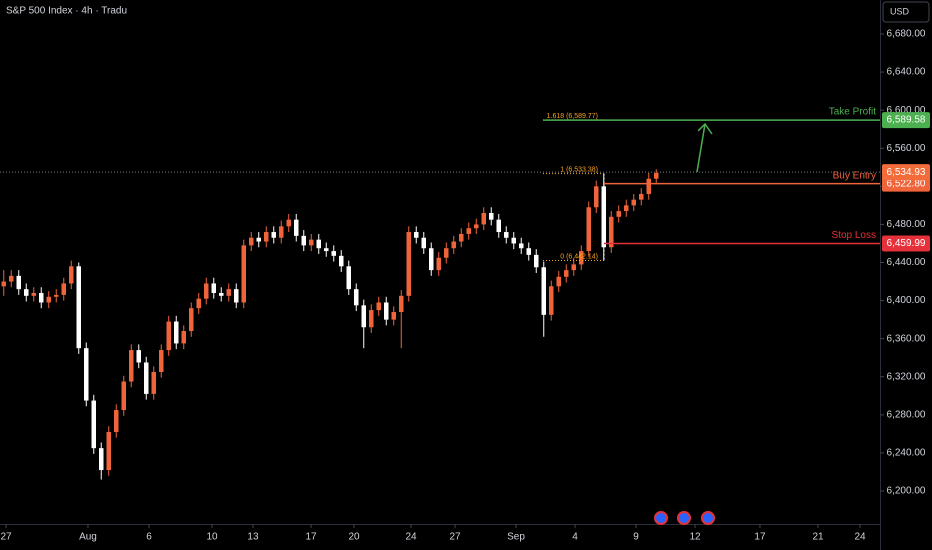 This screenshot has width=932, height=550. Describe the element at coordinates (572, 116) in the screenshot. I see `fib-label: 1.618 (6,589.77)` at that location.